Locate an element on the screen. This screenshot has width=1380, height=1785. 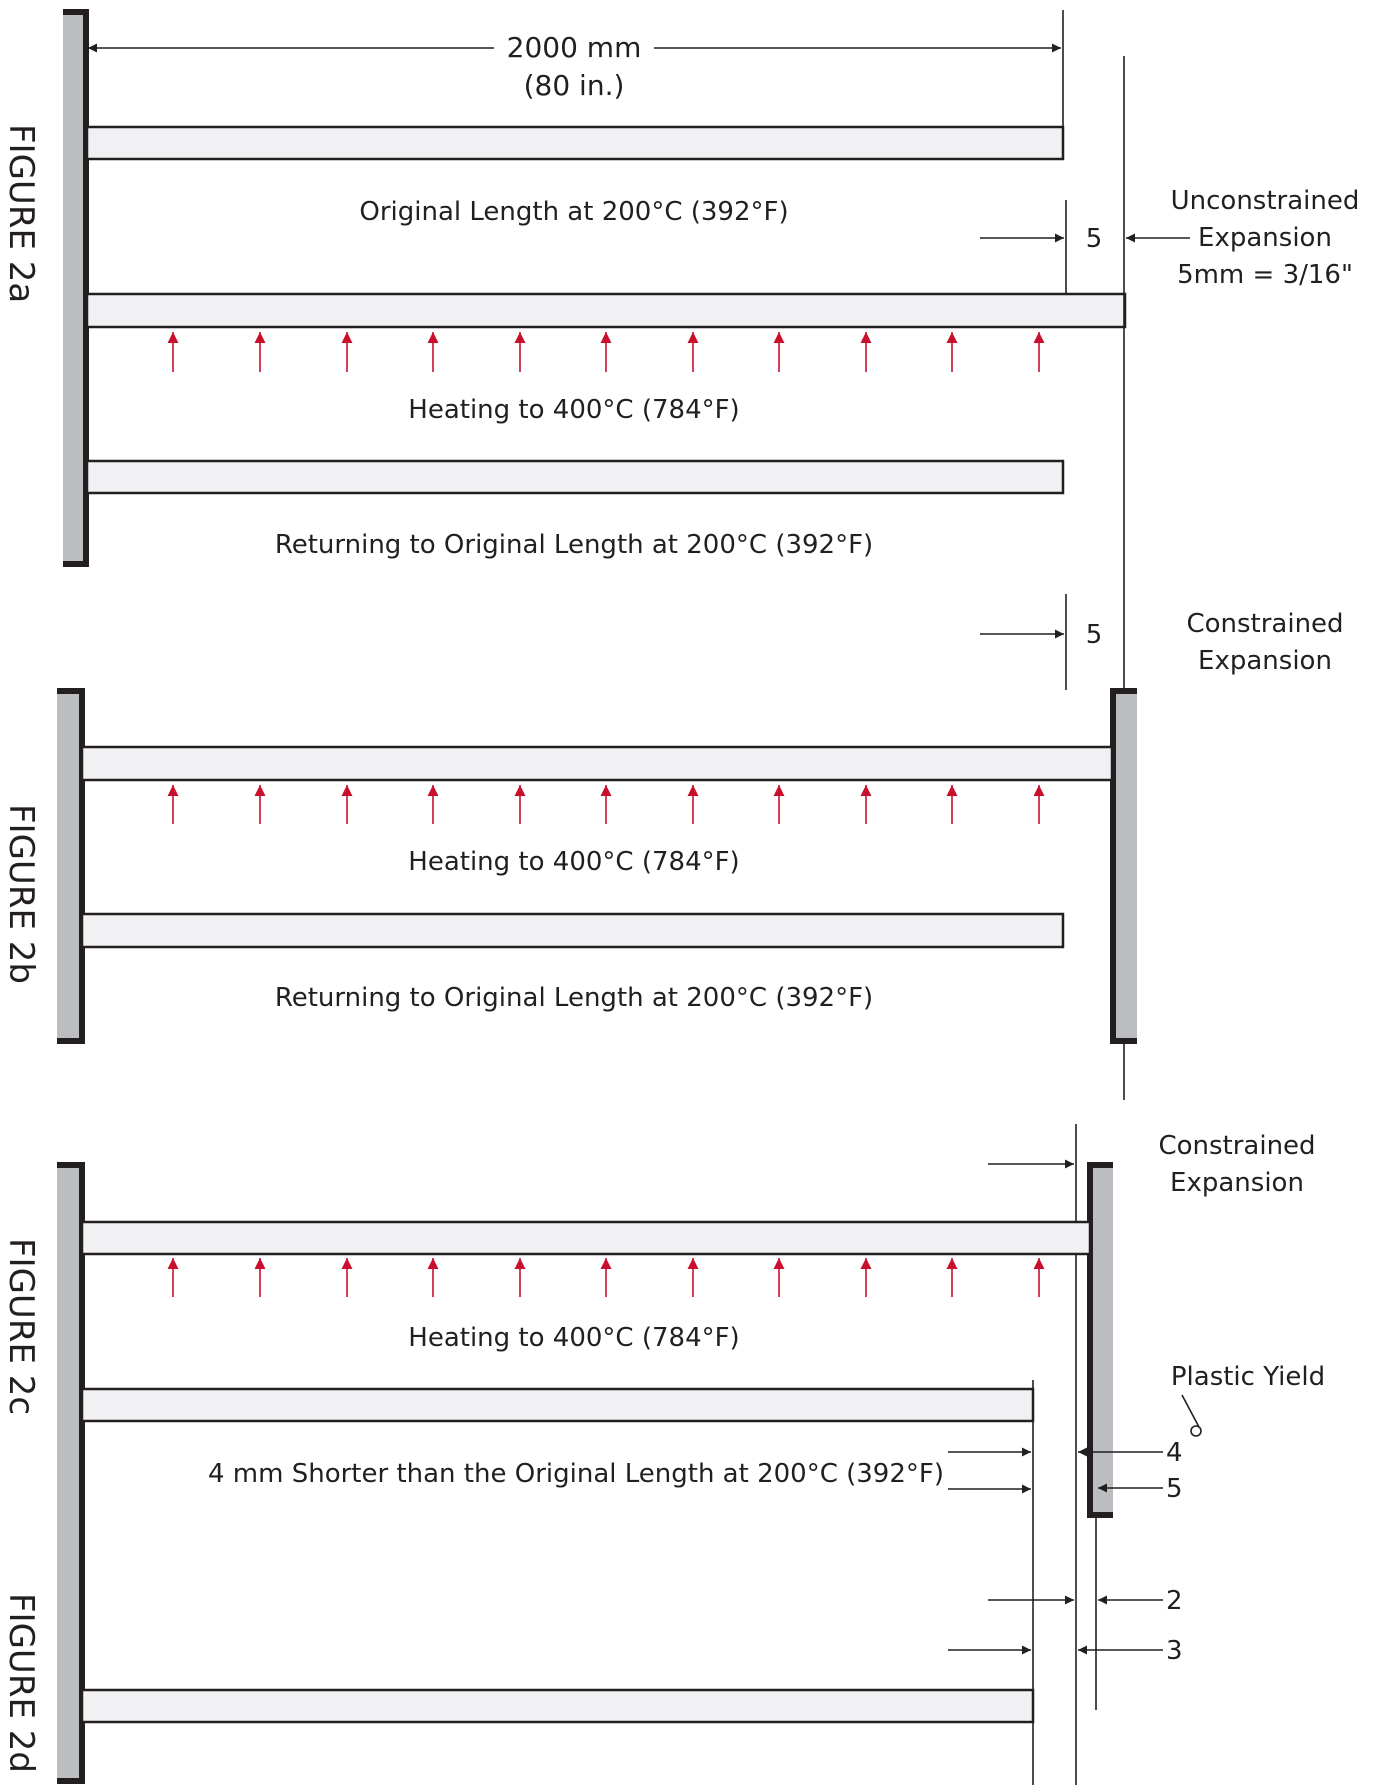
right-wall-2b-edge is located at coordinates (1123, 866).